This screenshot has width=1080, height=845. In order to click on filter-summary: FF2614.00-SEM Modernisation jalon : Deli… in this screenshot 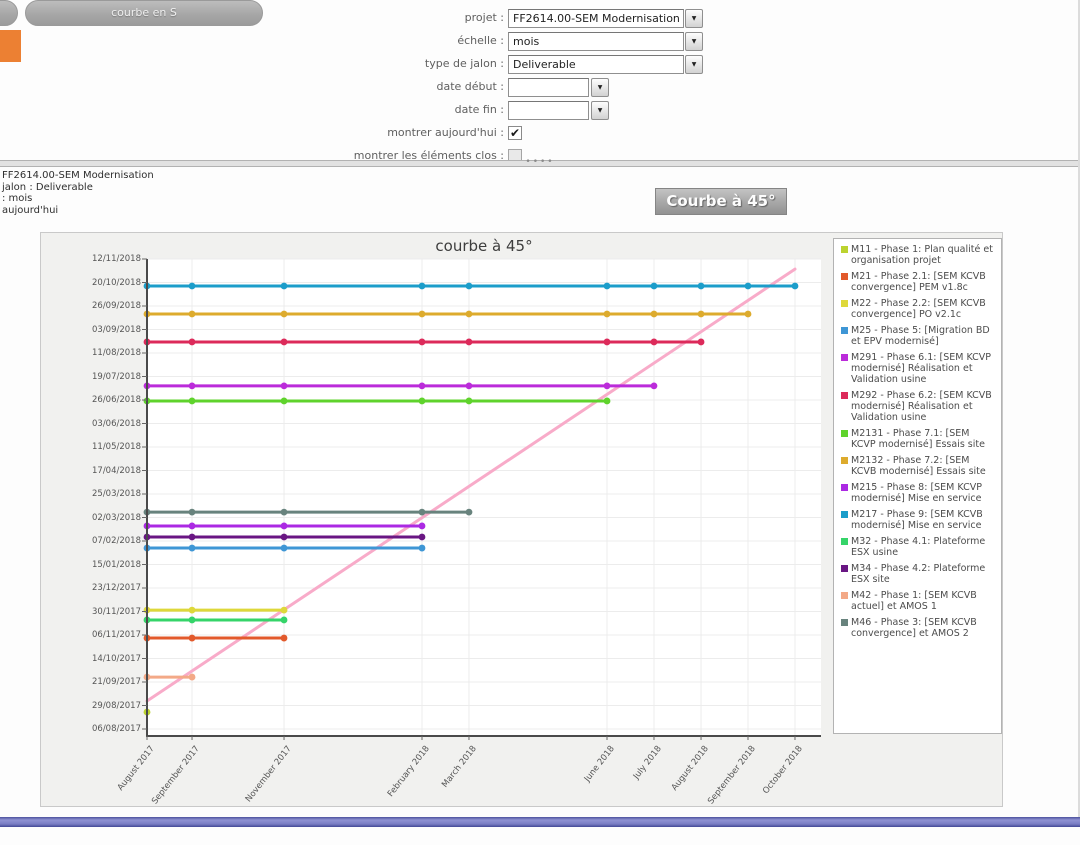, I will do `click(78, 193)`.